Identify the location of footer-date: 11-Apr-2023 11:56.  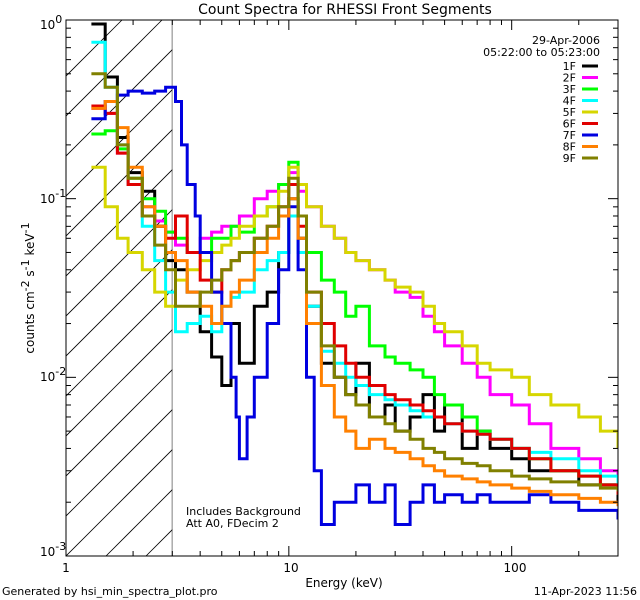
(585, 591).